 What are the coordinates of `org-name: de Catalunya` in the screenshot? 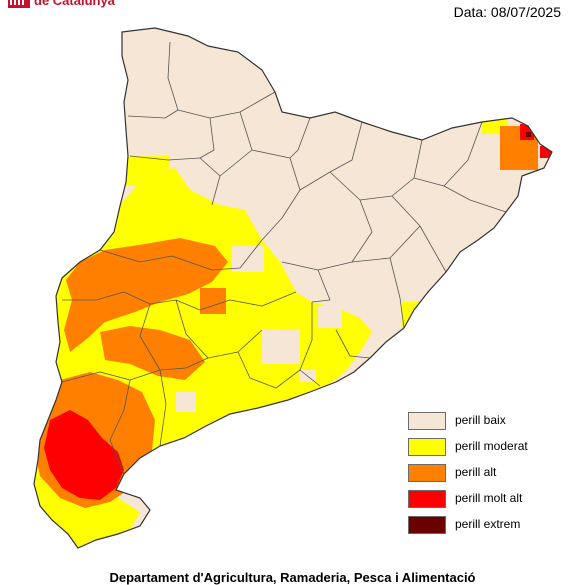 It's located at (74, 4).